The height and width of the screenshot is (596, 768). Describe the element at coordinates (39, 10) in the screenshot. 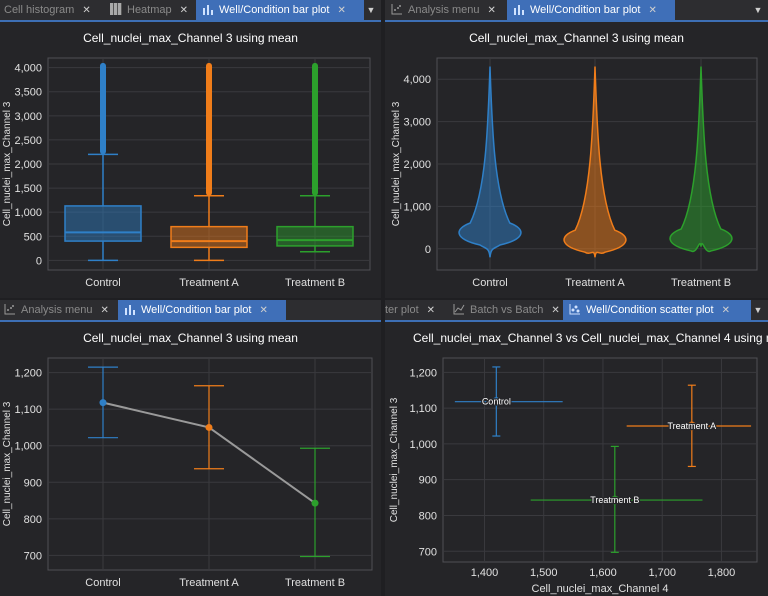

I see `tab-label: Cell histogram` at that location.